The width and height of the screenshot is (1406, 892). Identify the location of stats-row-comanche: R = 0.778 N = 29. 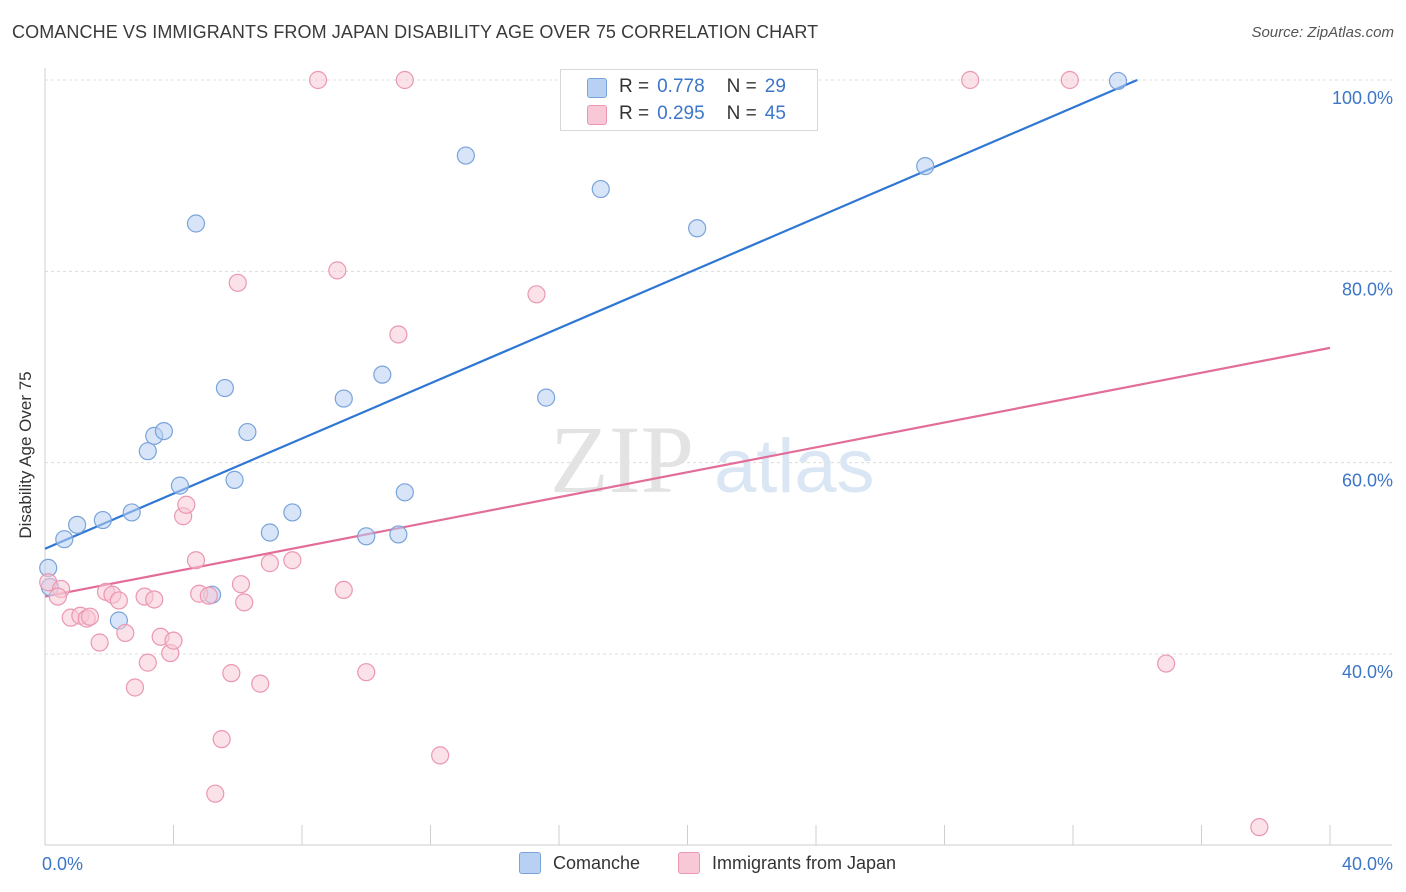
(686, 87).